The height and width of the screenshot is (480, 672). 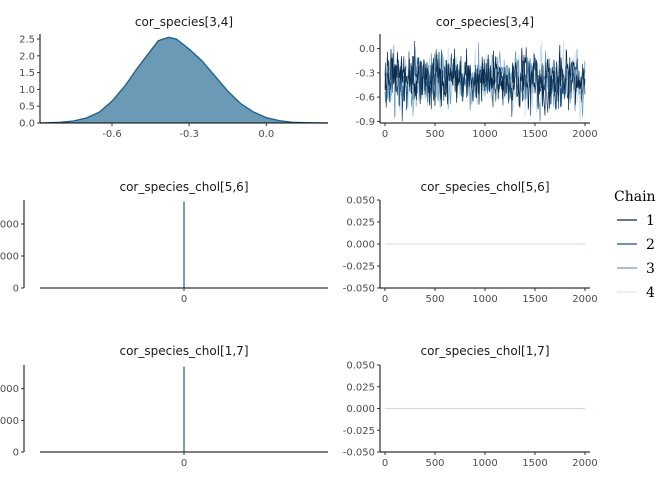 I want to click on legend-title: Chain, so click(x=635, y=197).